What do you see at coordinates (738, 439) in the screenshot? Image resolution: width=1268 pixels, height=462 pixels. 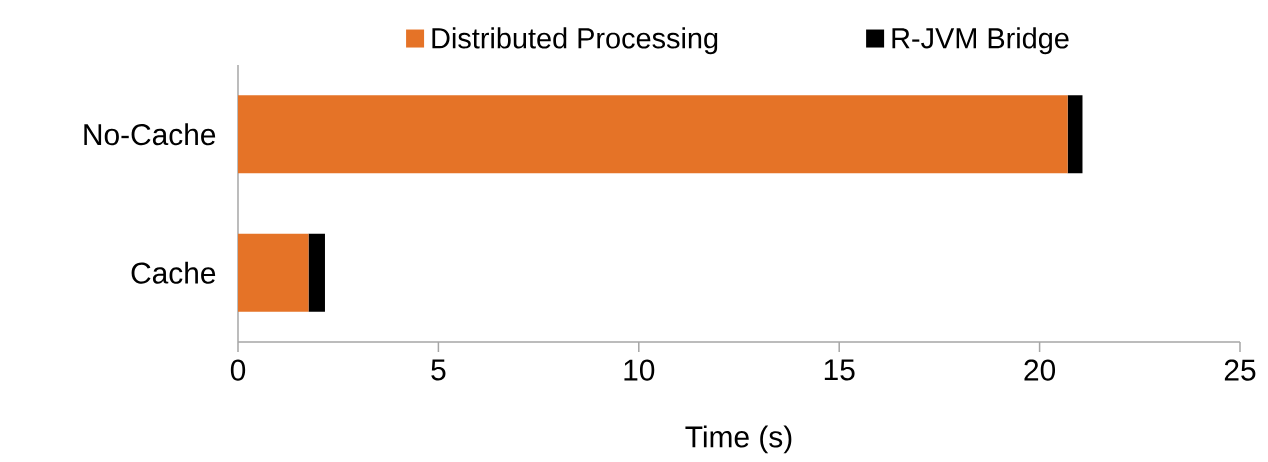 I see `x-axis-title: Time (s)` at bounding box center [738, 439].